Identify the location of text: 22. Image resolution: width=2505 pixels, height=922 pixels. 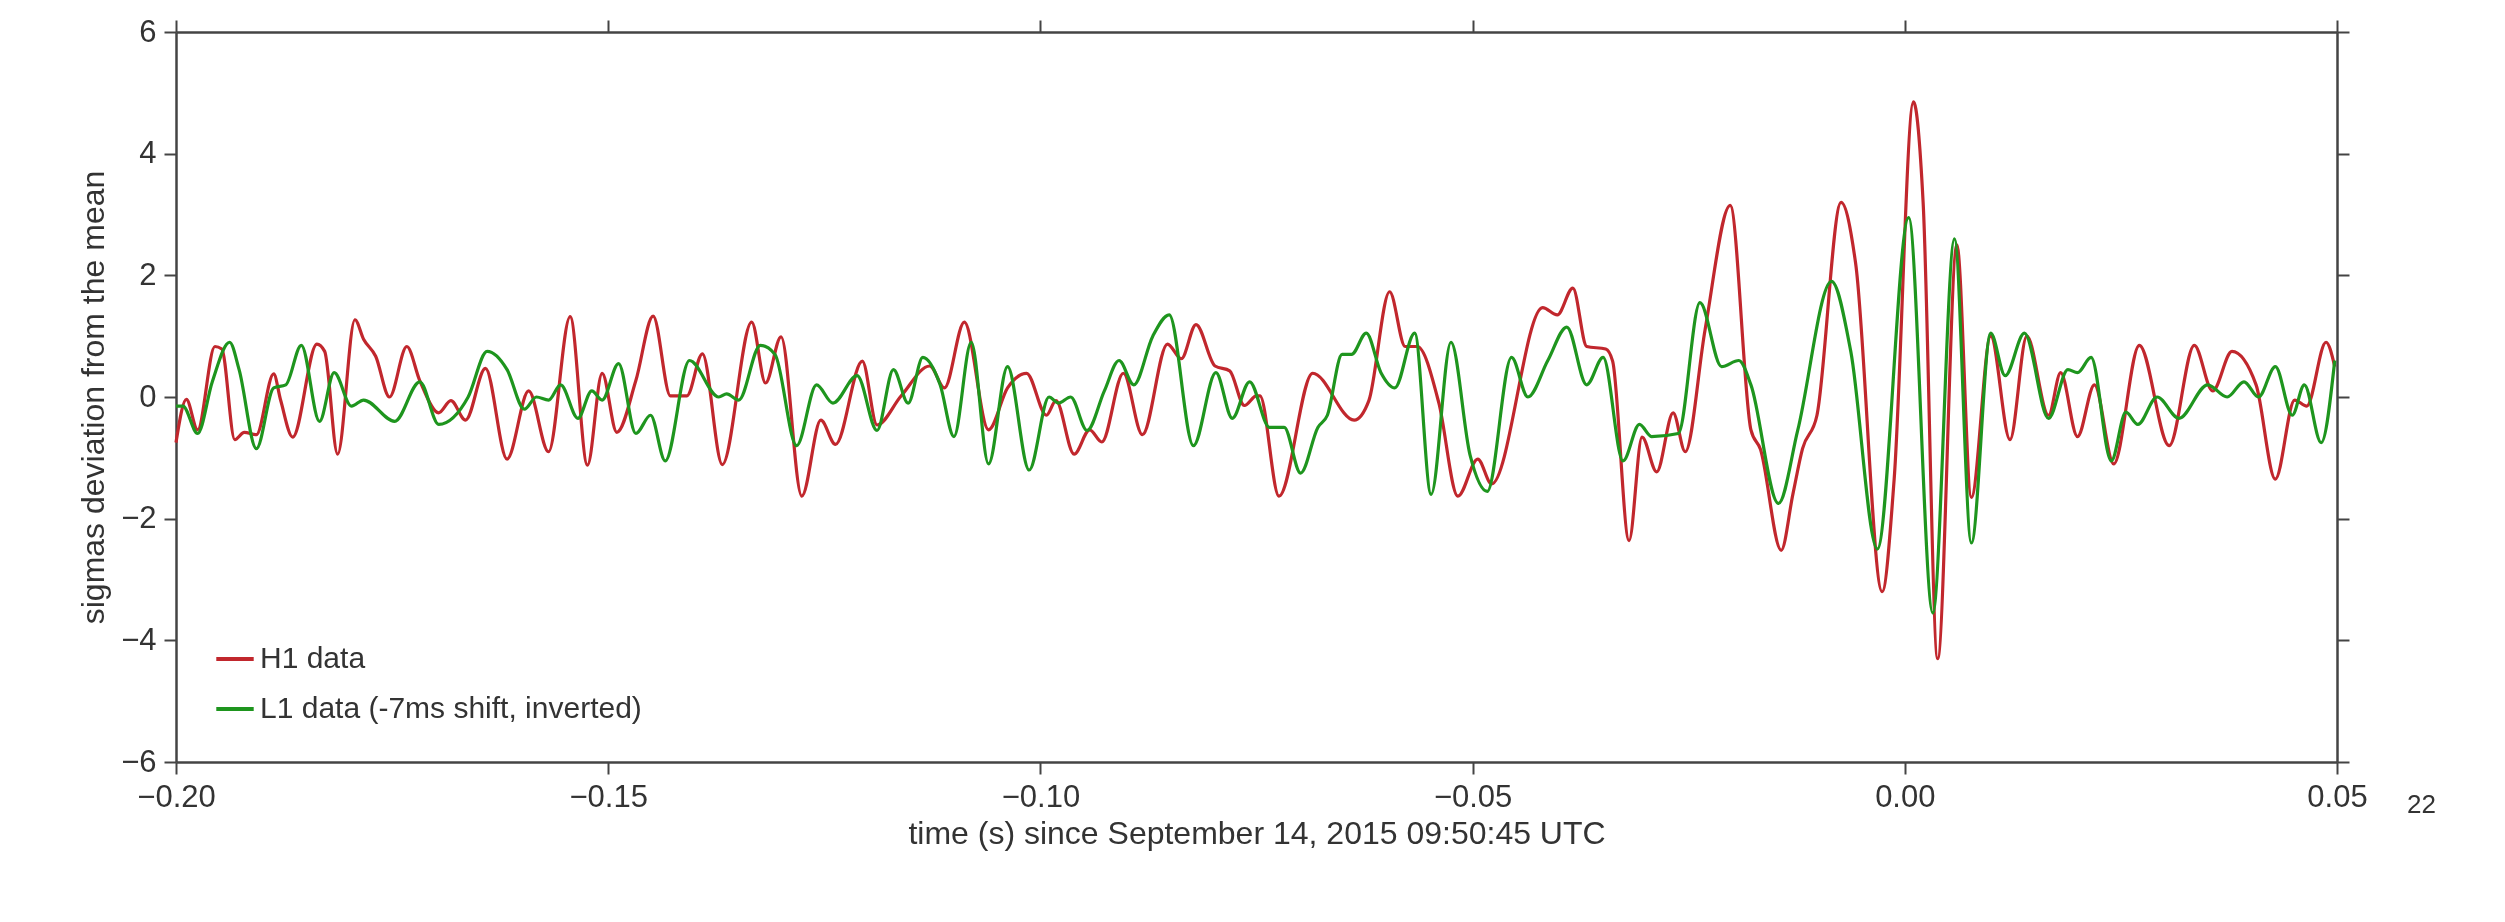
(2421, 804).